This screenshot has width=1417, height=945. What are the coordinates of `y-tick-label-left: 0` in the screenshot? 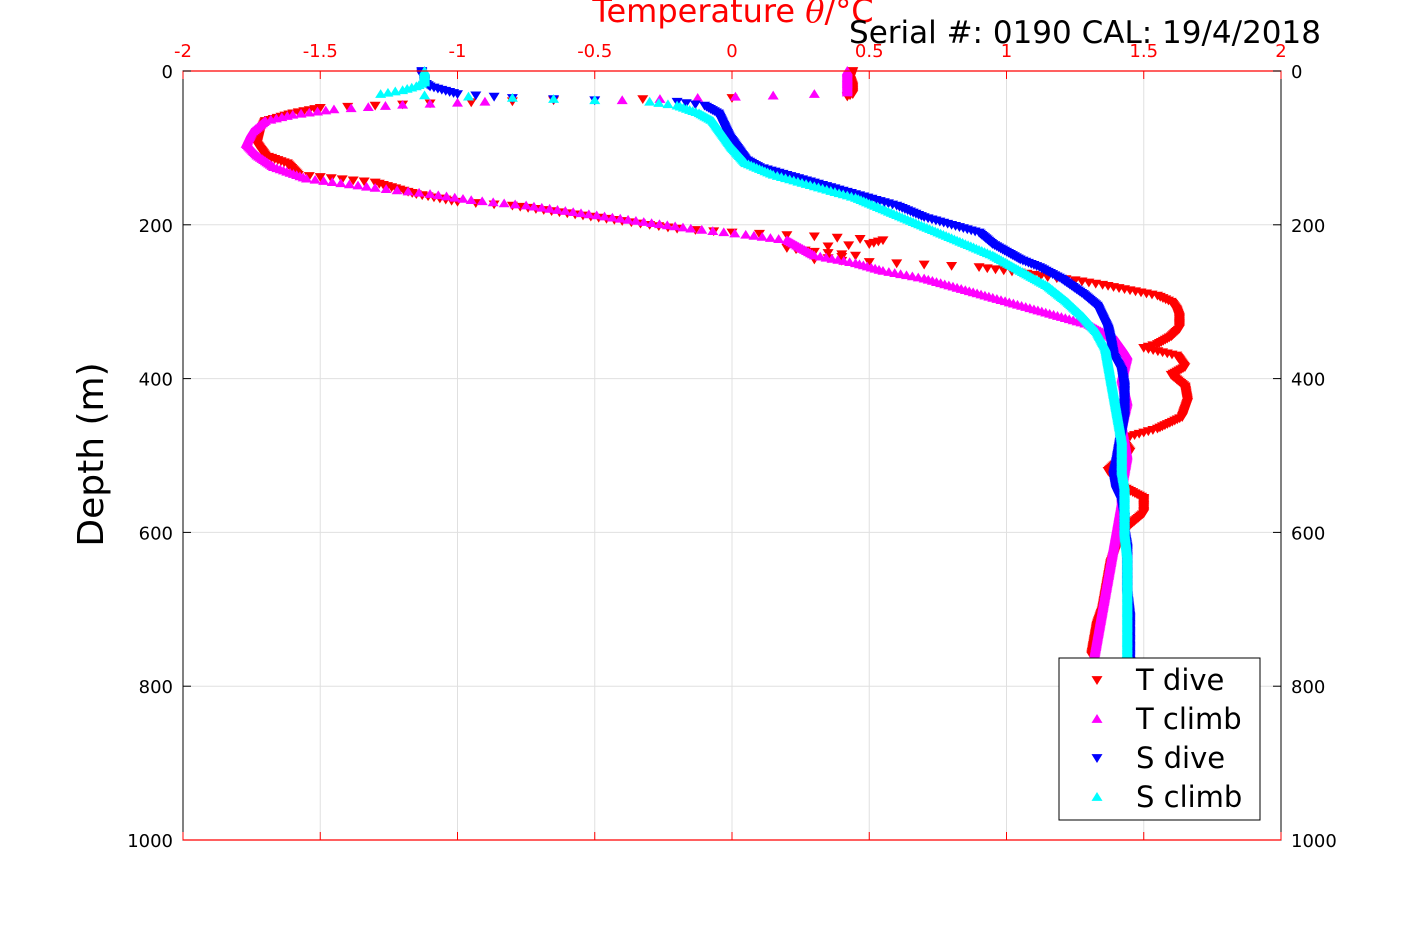 It's located at (167, 72).